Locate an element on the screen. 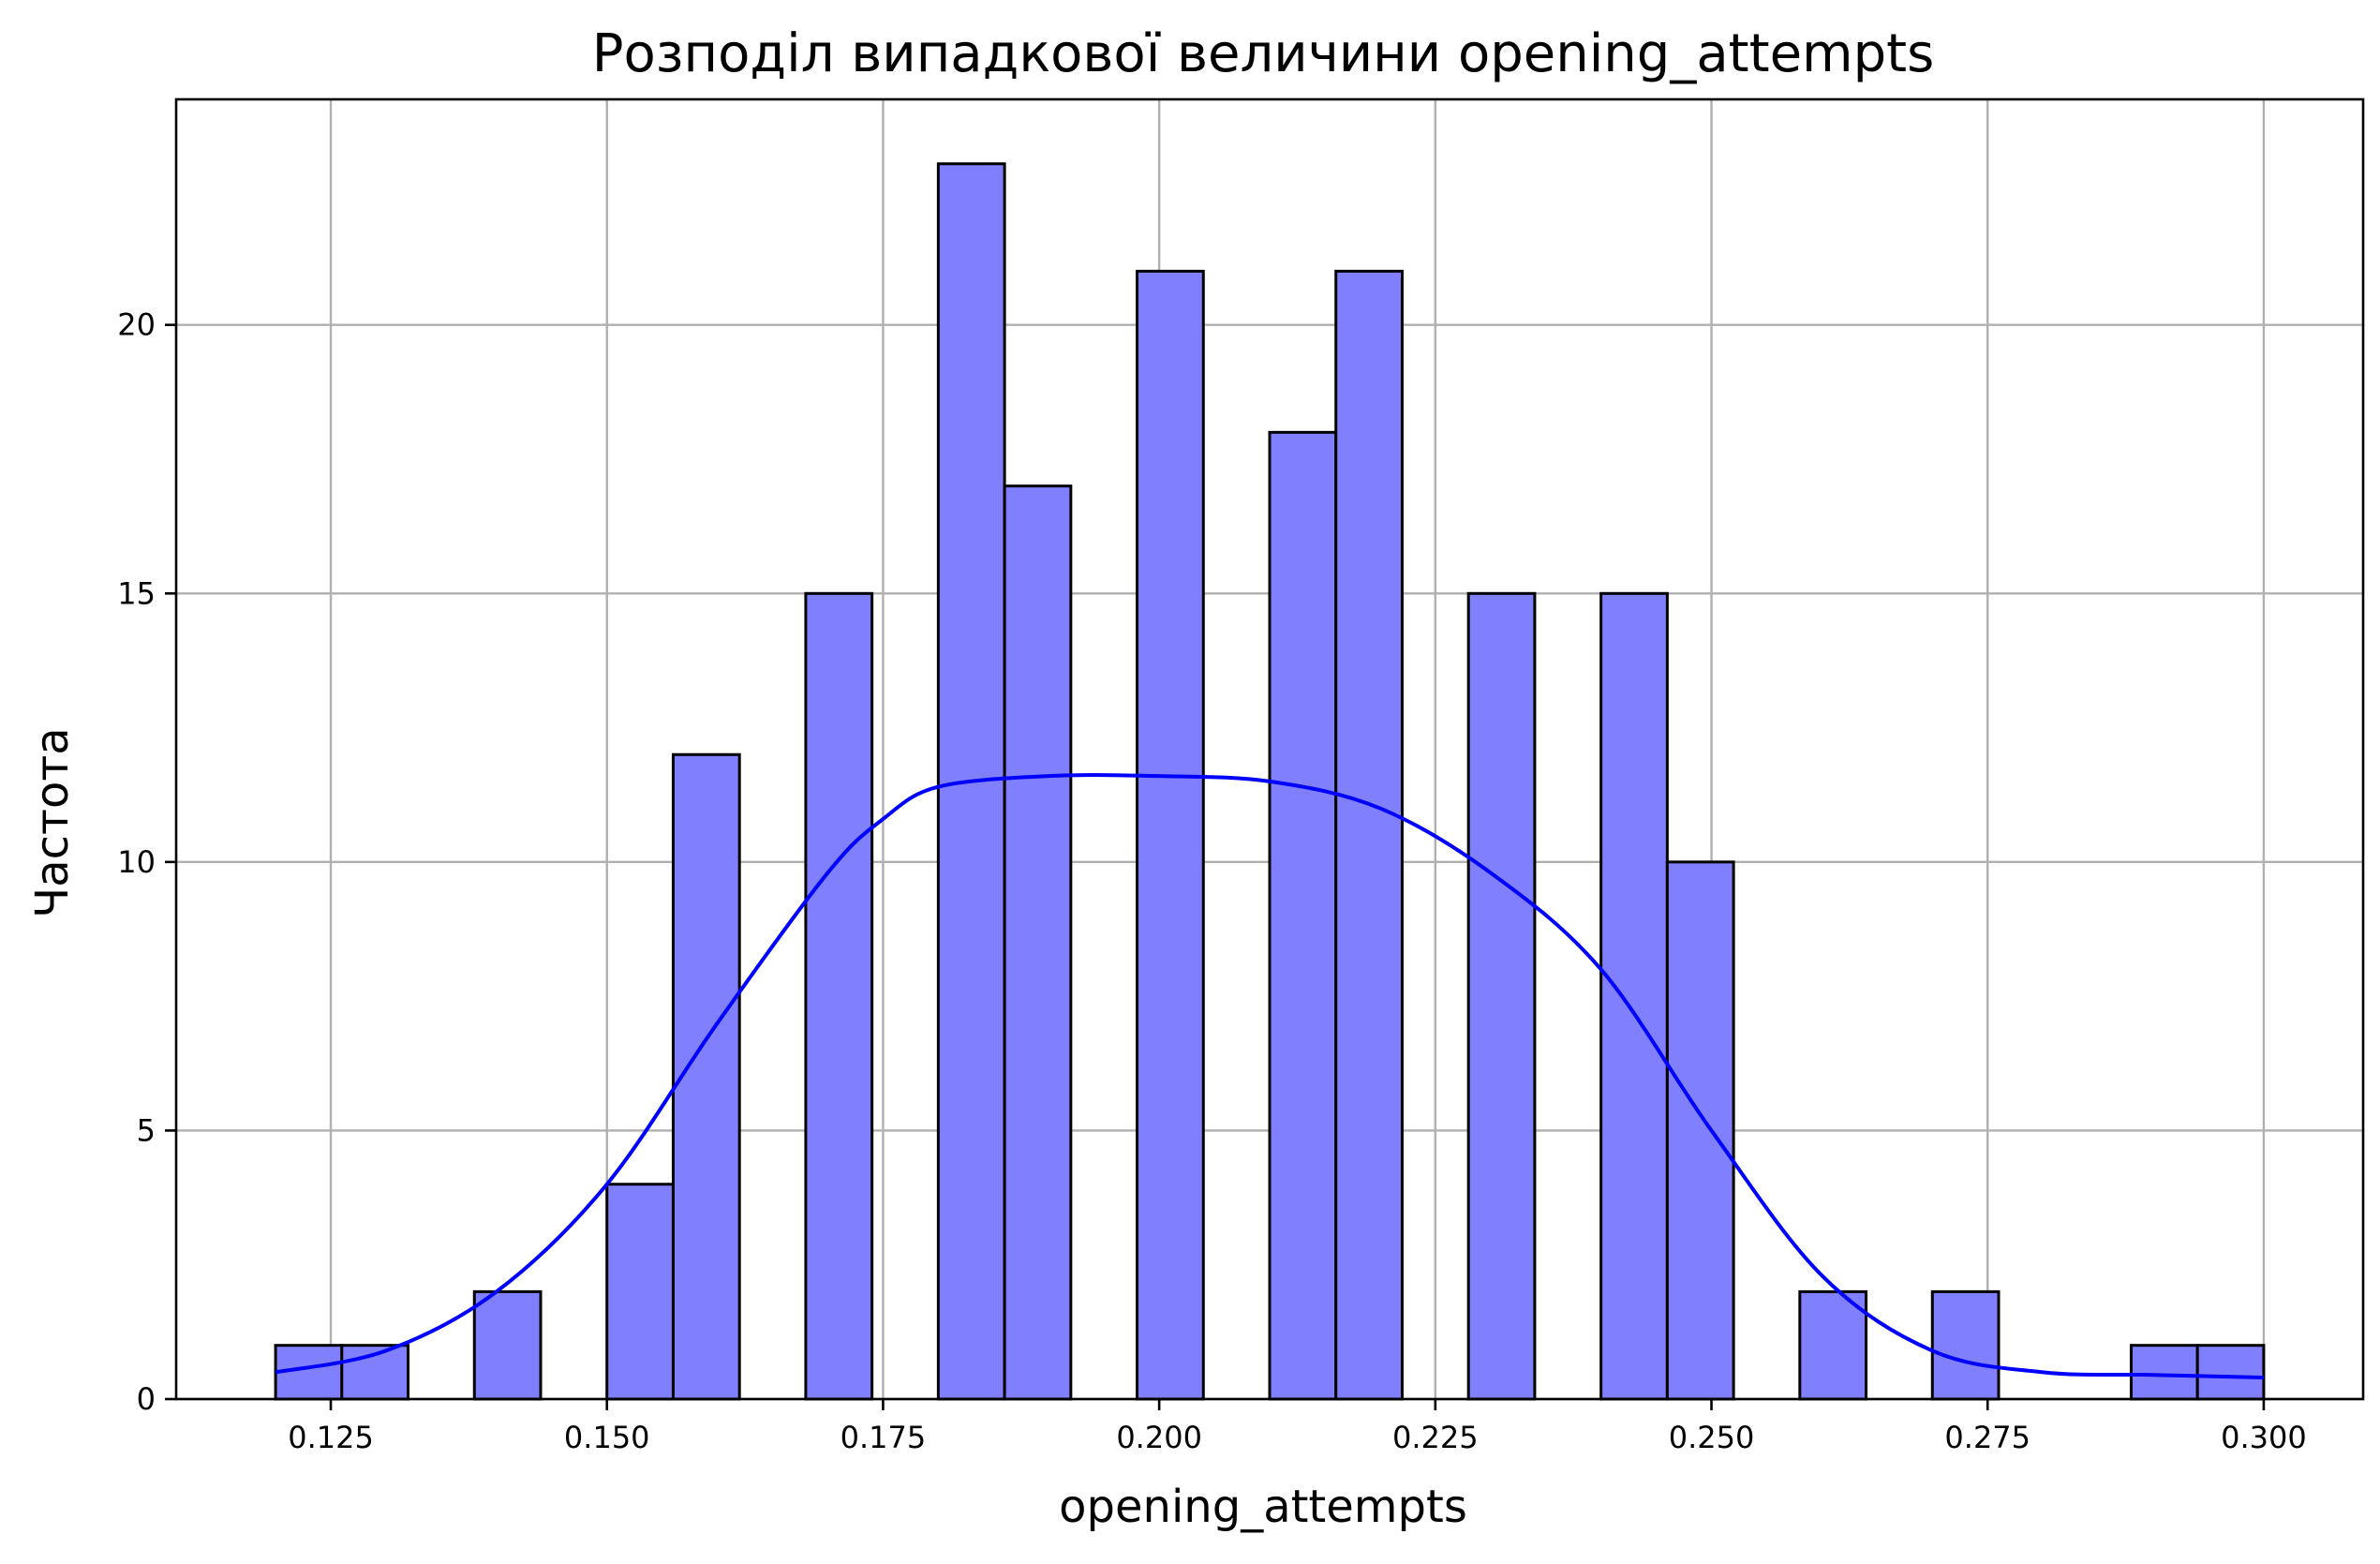 This screenshot has height=1564, width=2380. x-tick-label-6: 0.275 is located at coordinates (1987, 1437).